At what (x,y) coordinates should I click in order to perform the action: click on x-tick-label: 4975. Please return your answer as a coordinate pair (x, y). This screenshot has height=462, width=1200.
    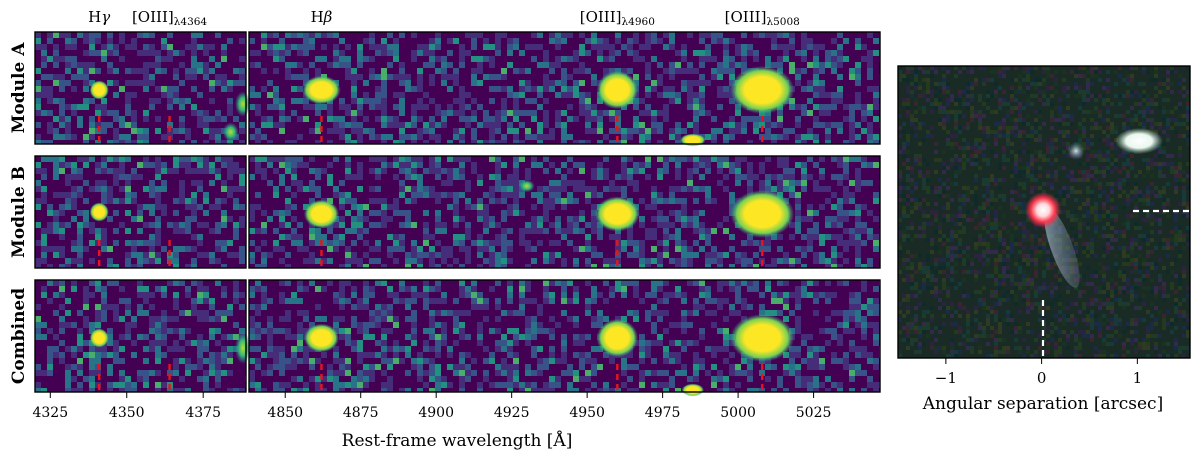
    Looking at the image, I should click on (663, 413).